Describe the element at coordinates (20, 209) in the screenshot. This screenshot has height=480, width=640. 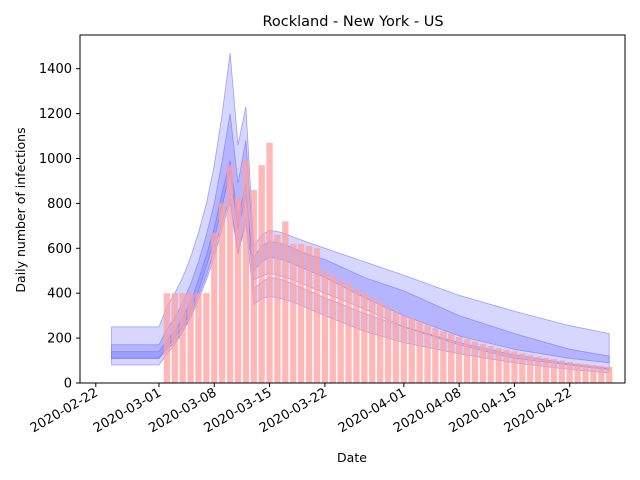
I see `y-axis-label: Daily number of infections` at that location.